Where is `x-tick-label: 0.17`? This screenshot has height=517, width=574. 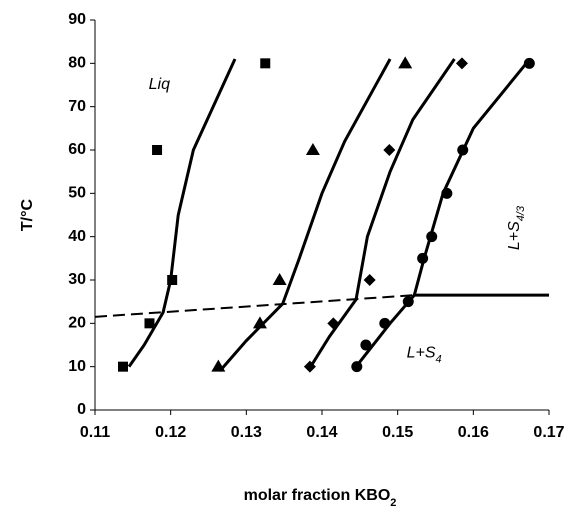 x-tick-label: 0.17 is located at coordinates (548, 432).